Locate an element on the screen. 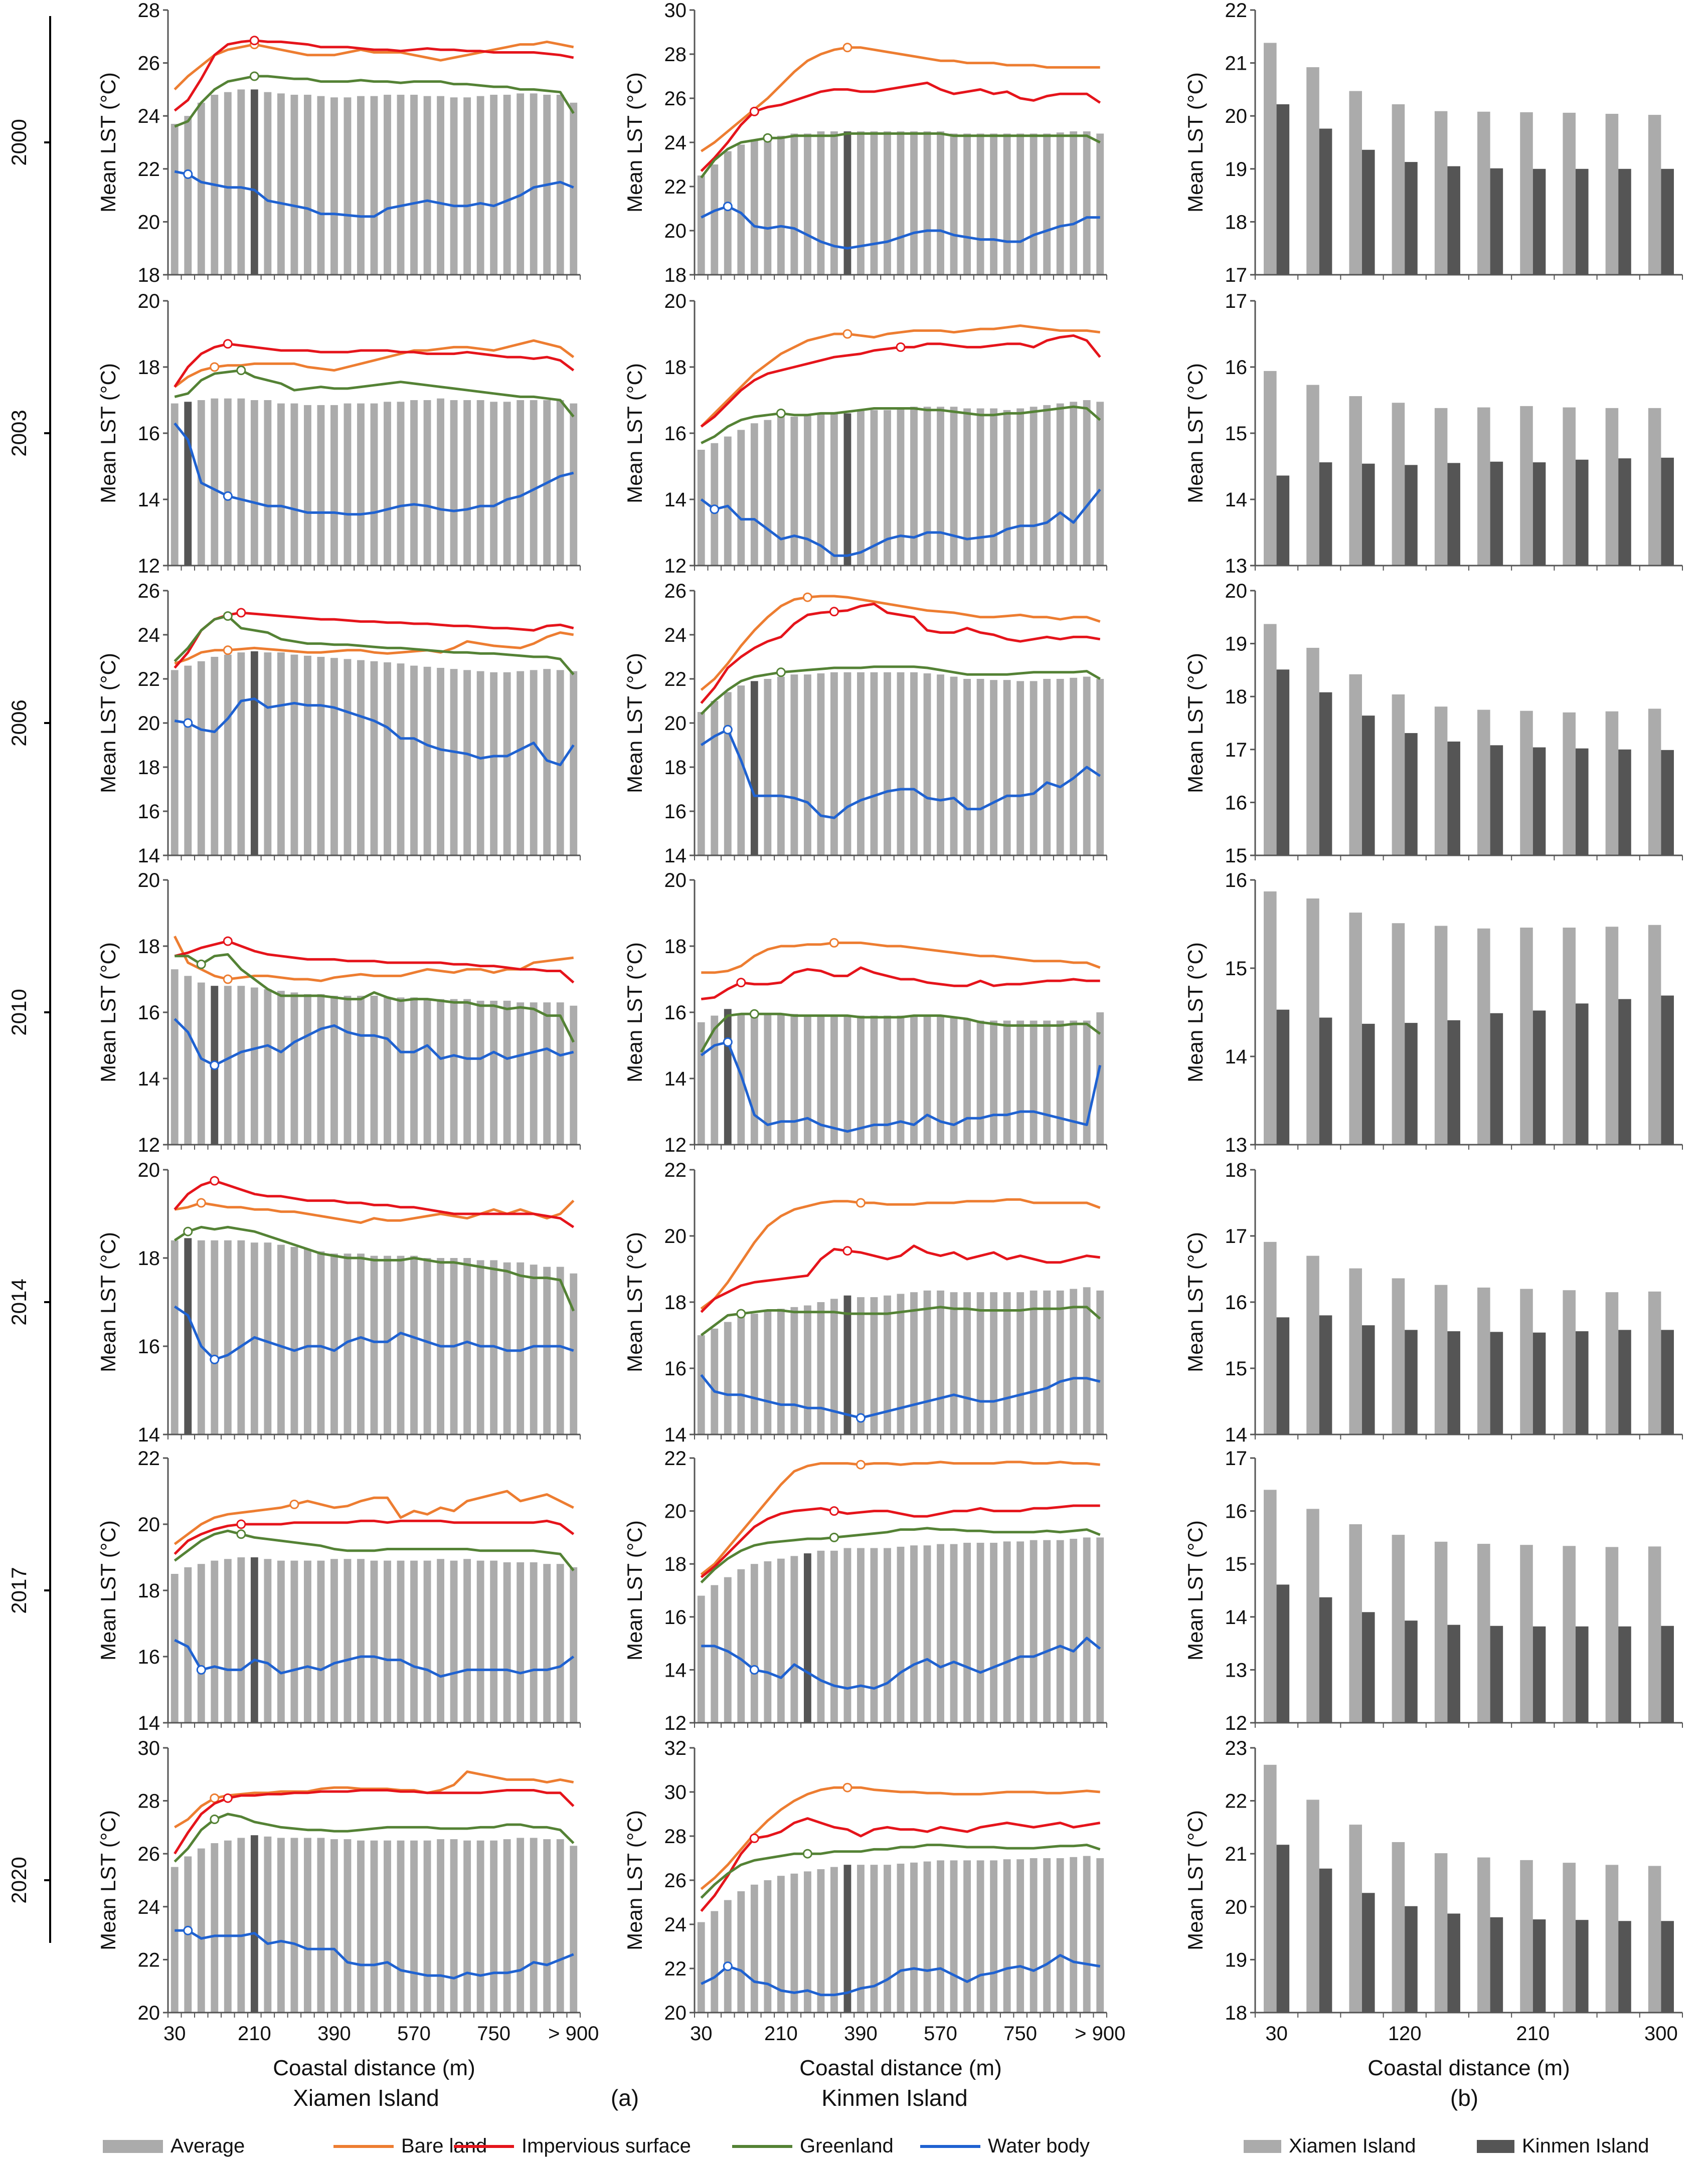 Image resolution: width=1708 pixels, height=2162 pixels. chart-panel-a-2006-xiamen: 14 16 18 20 22 24 26 Mean LST (°C) is located at coordinates (338, 723).